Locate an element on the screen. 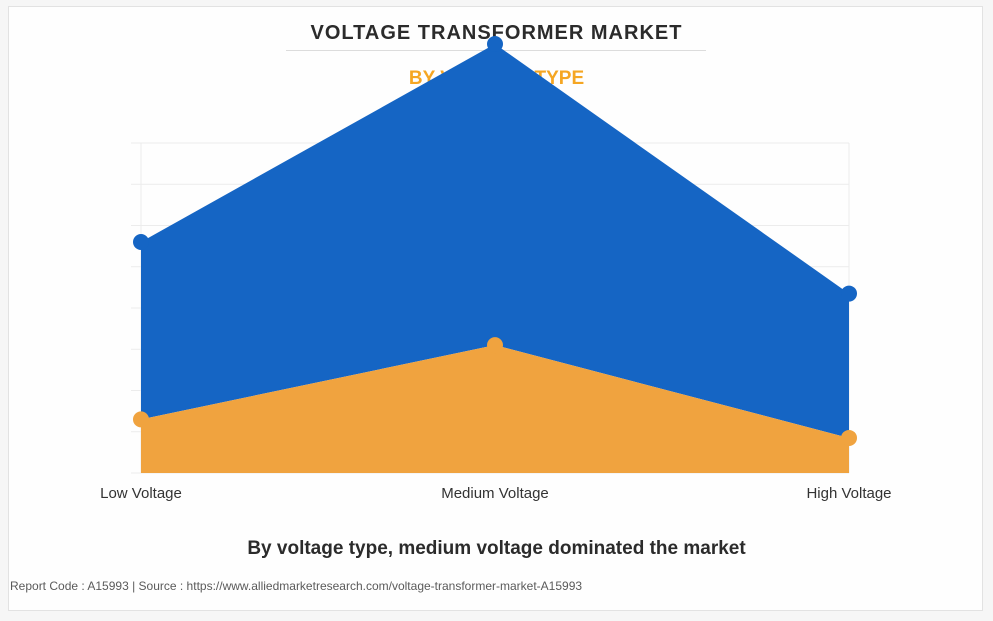 Image resolution: width=993 pixels, height=621 pixels. x-tick-label-medium-voltage: Medium Voltage is located at coordinates (495, 493).